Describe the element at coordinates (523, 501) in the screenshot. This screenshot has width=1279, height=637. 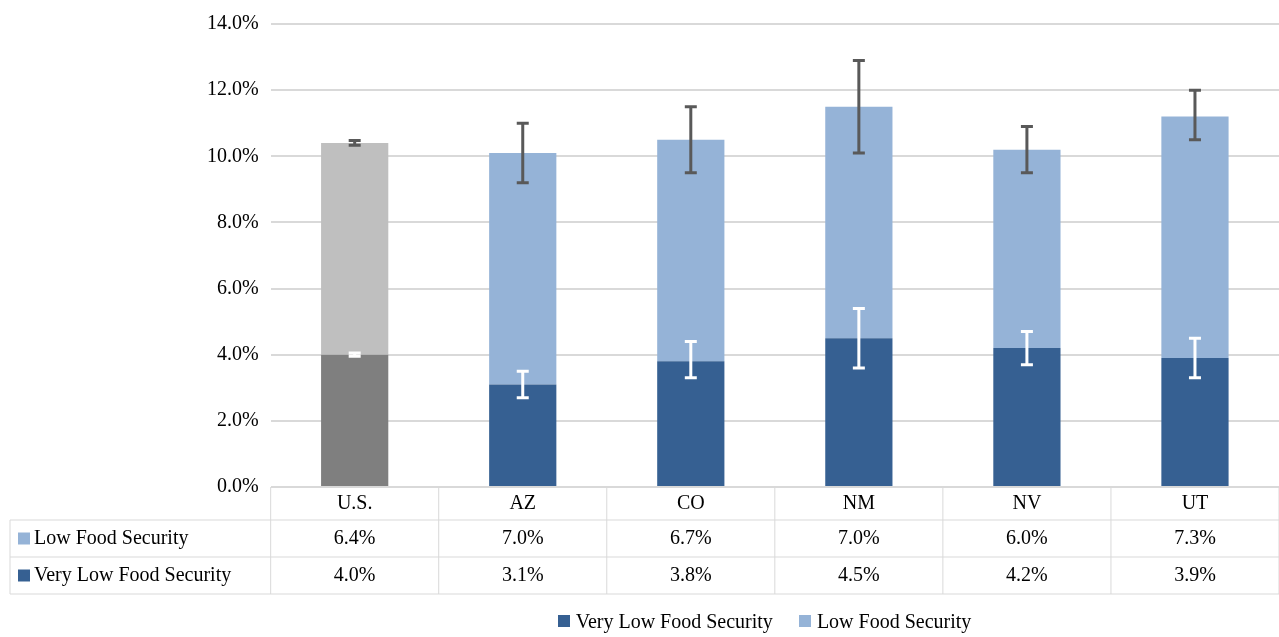
I see `x-tick-label: AZ` at that location.